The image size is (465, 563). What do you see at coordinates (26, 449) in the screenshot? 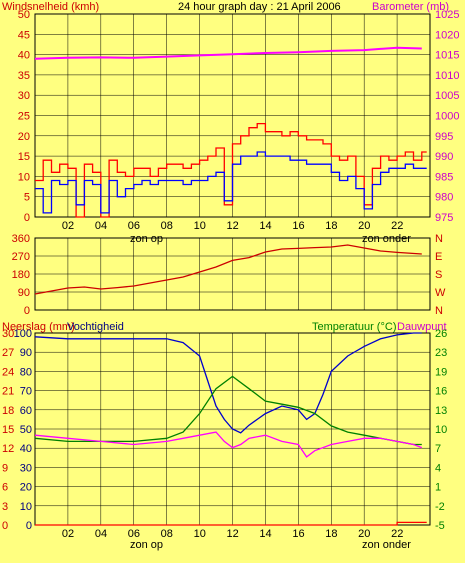
I see `humidity-tick-label: 40` at bounding box center [26, 449].